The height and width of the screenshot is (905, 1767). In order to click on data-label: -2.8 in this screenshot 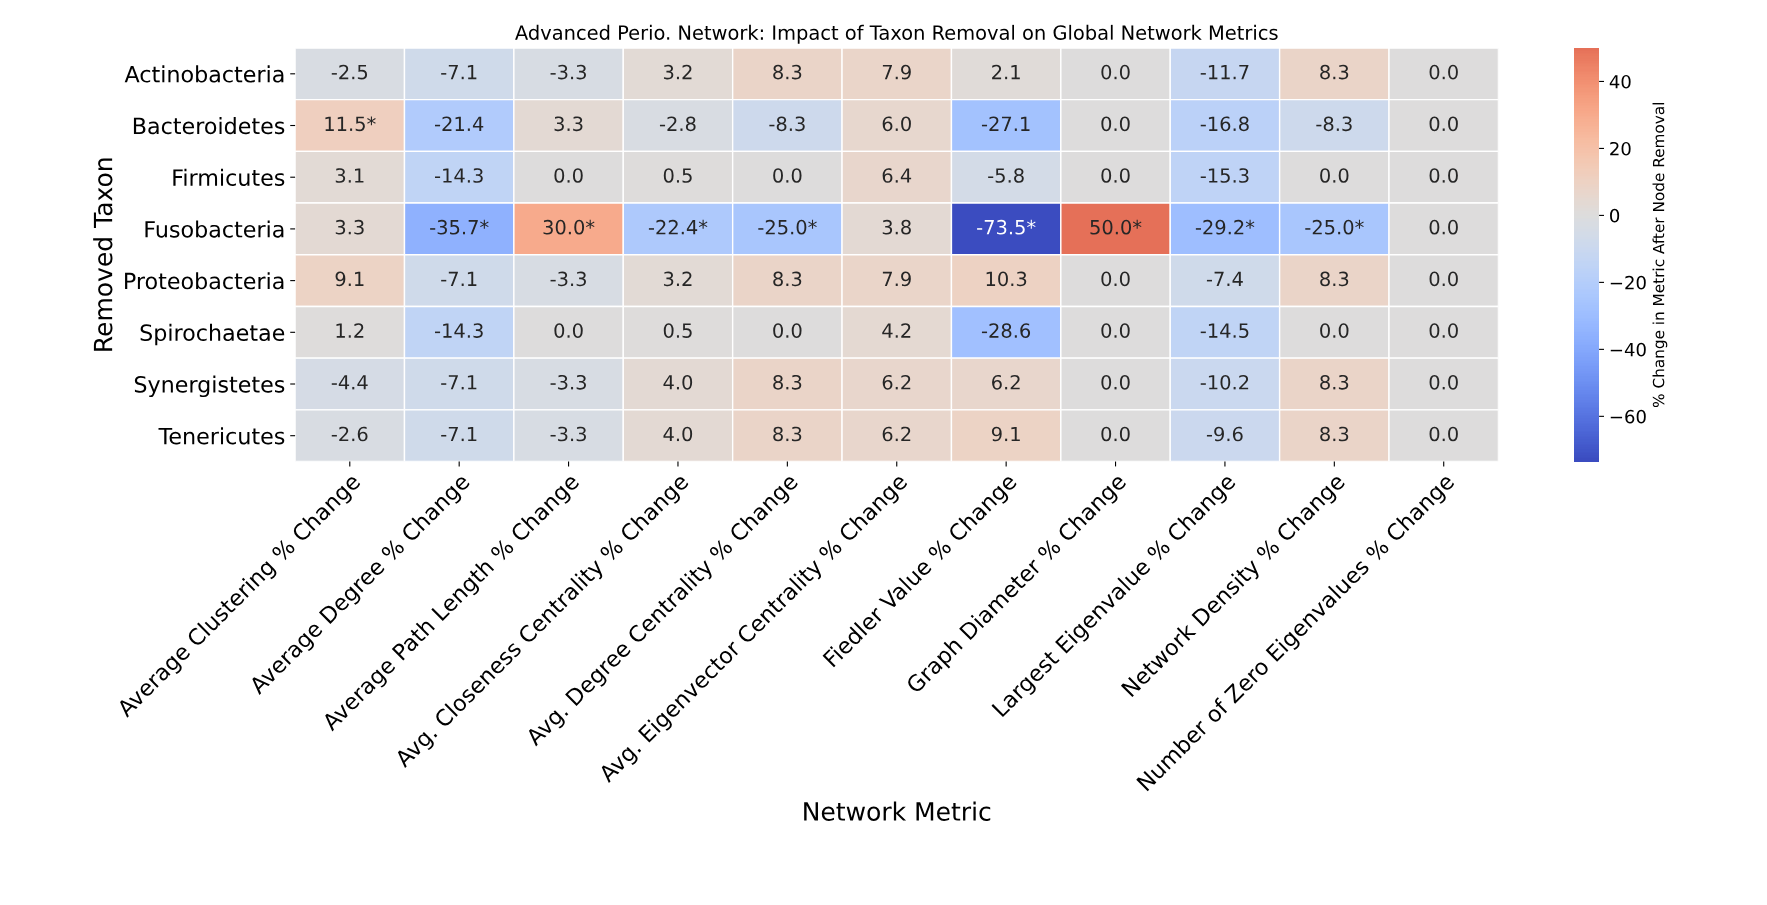, I will do `click(677, 124)`.